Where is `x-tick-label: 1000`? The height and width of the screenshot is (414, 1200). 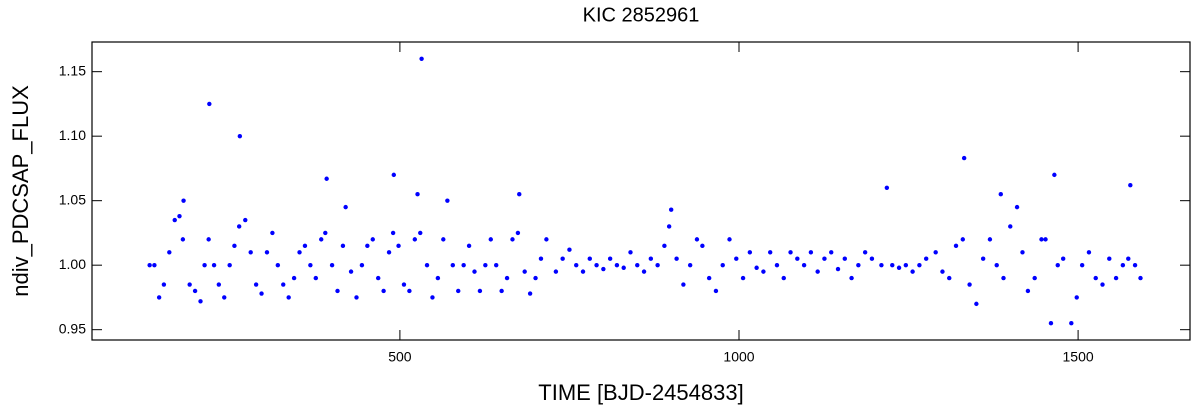
x-tick-label: 1000 is located at coordinates (738, 357).